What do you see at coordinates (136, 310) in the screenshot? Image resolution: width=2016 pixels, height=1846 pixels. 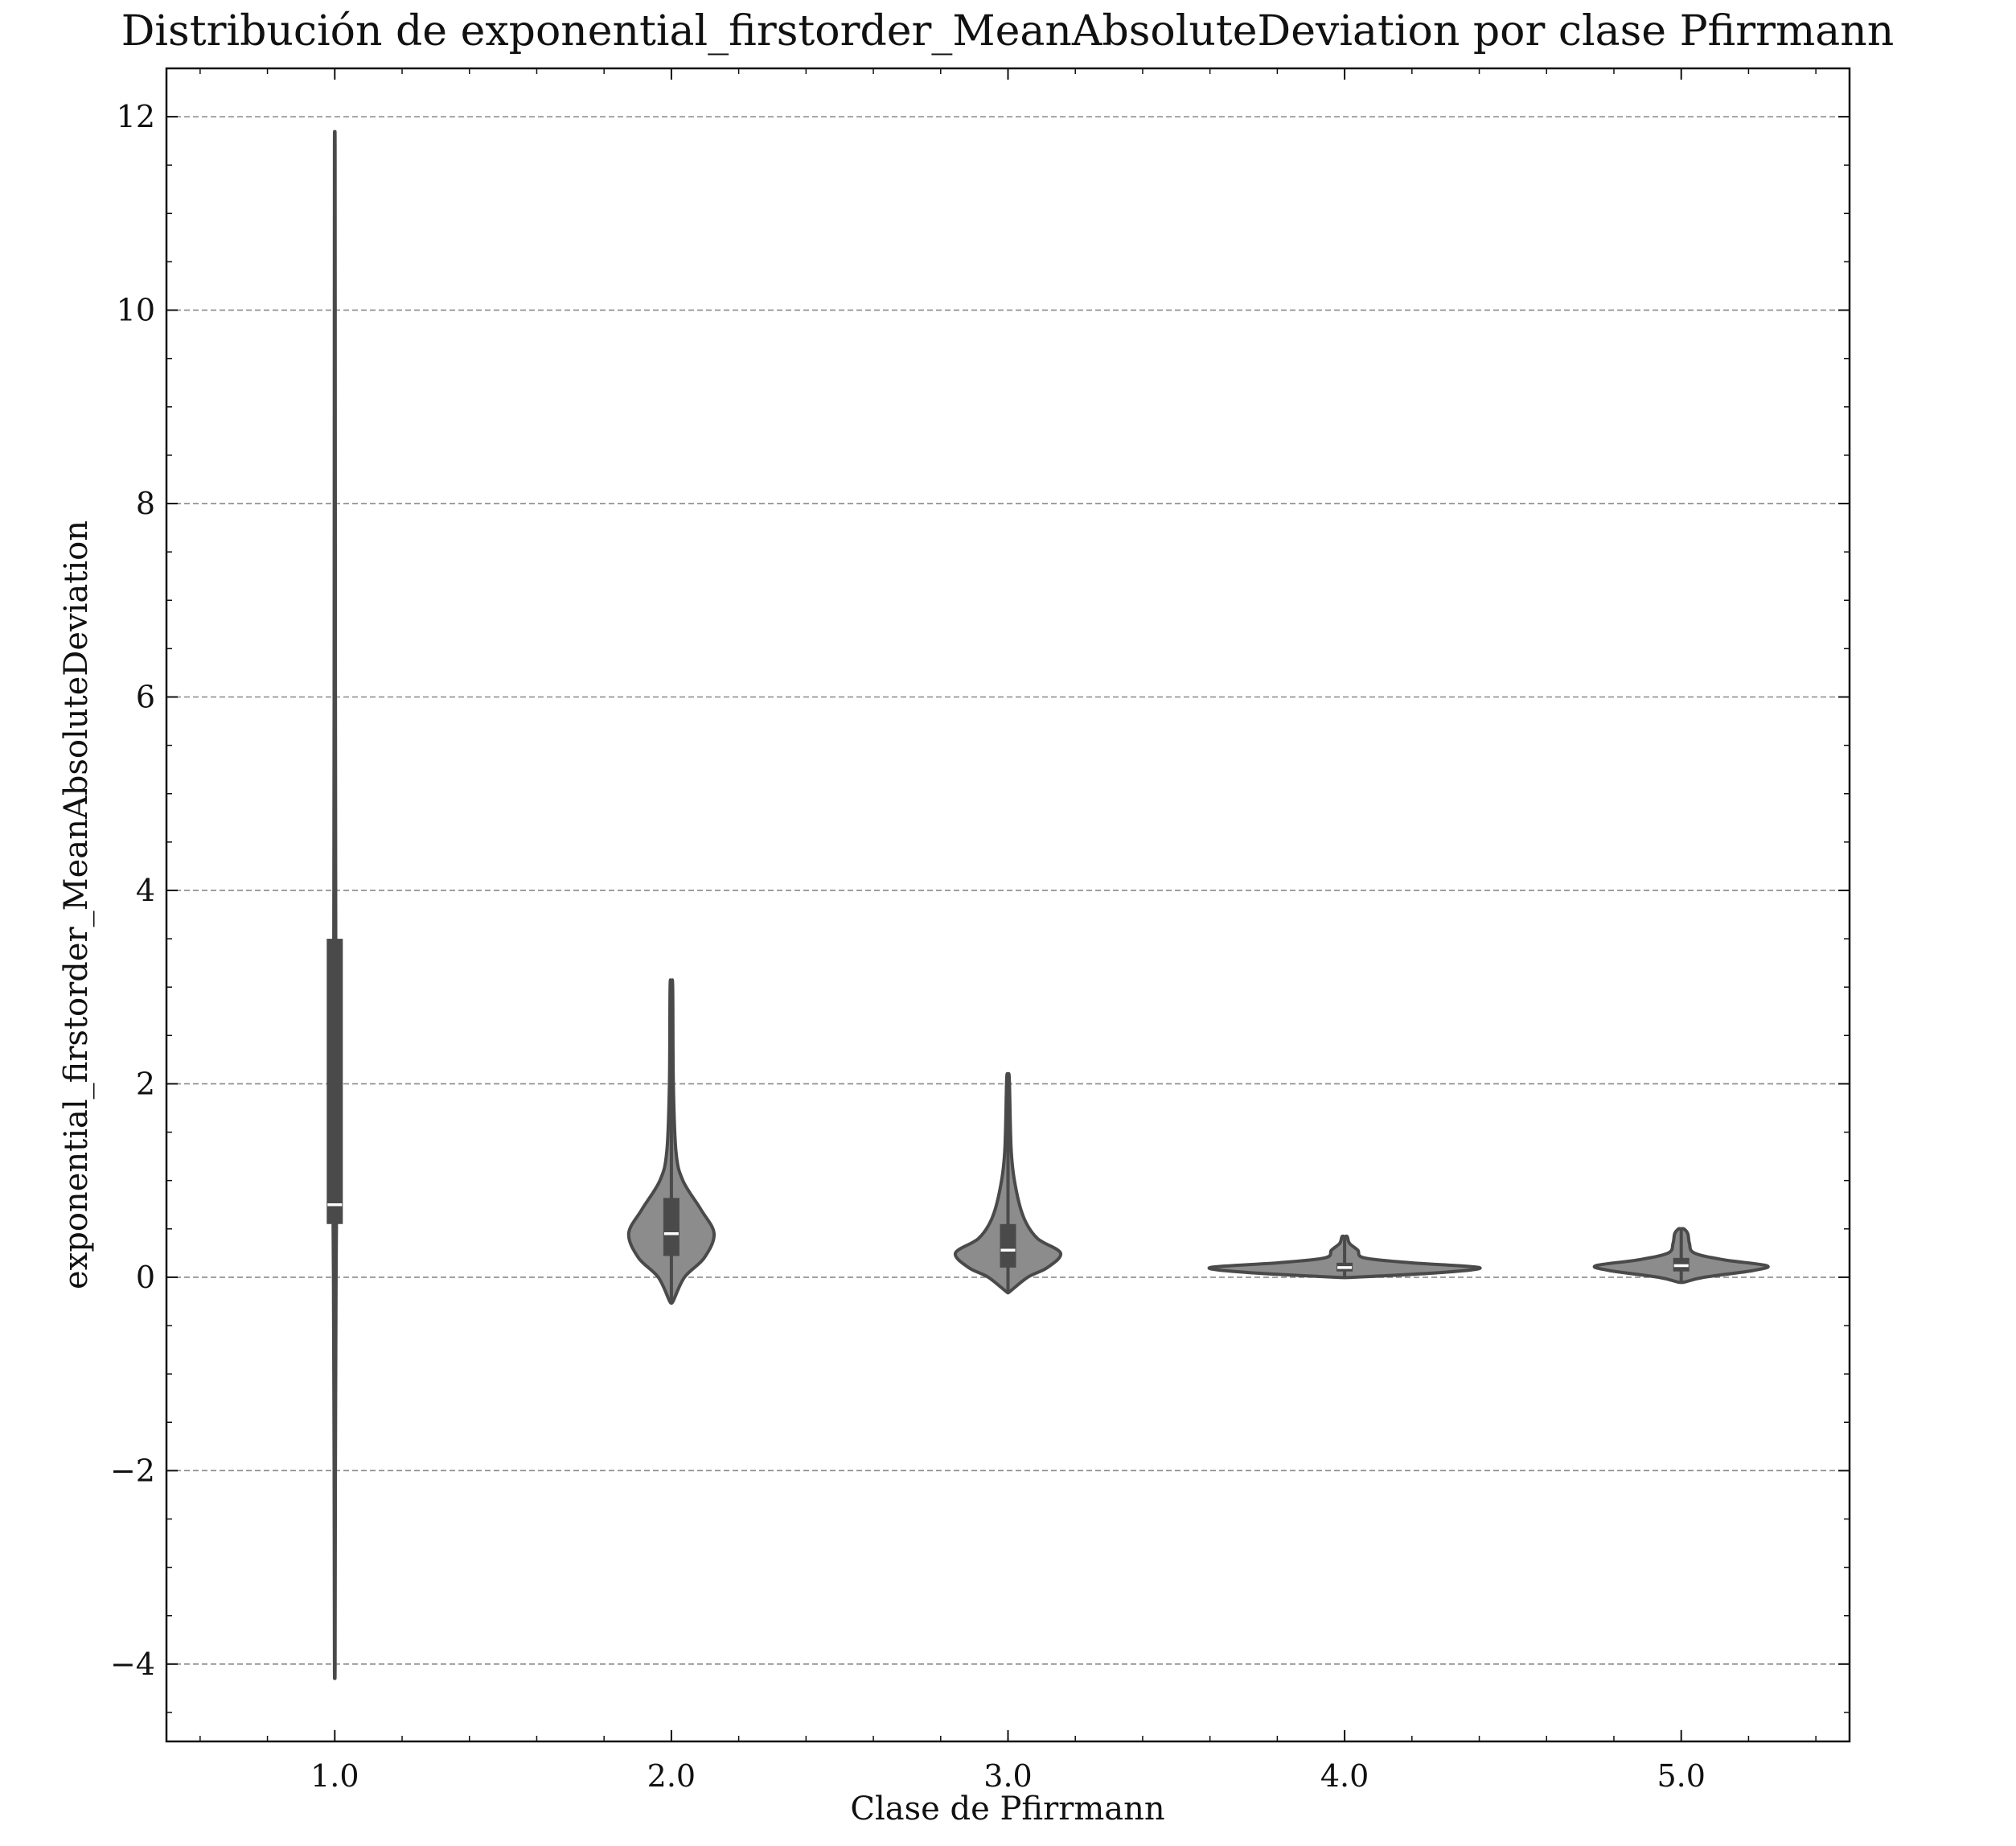 I see `y-tick-label: 10` at bounding box center [136, 310].